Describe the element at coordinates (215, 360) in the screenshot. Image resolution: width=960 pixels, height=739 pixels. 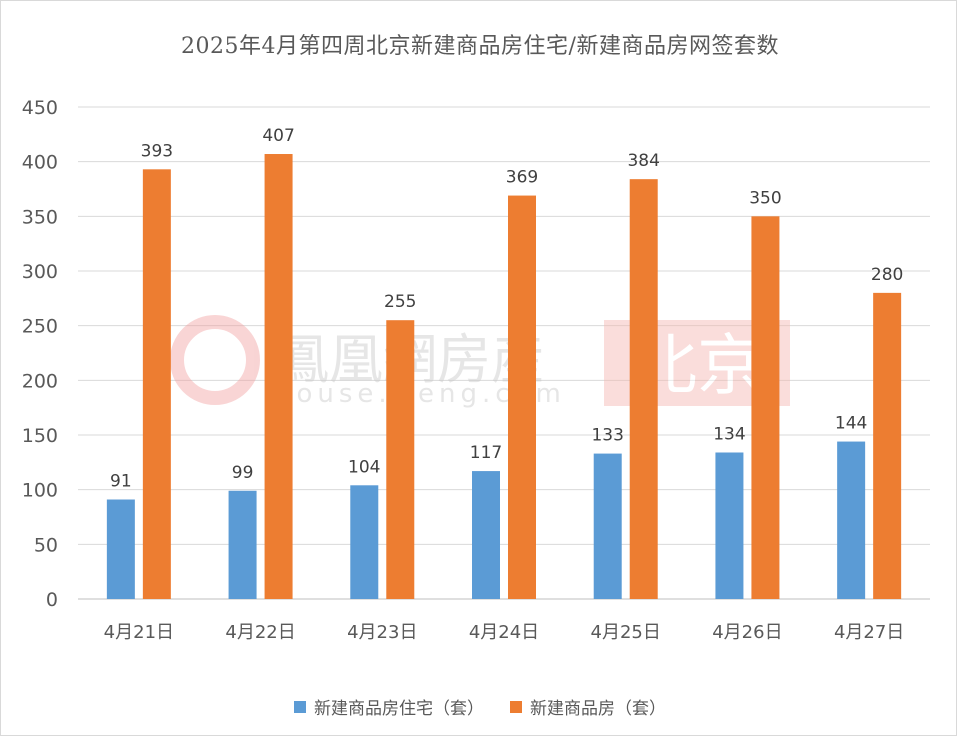
I see `ifeng-logo-icon` at that location.